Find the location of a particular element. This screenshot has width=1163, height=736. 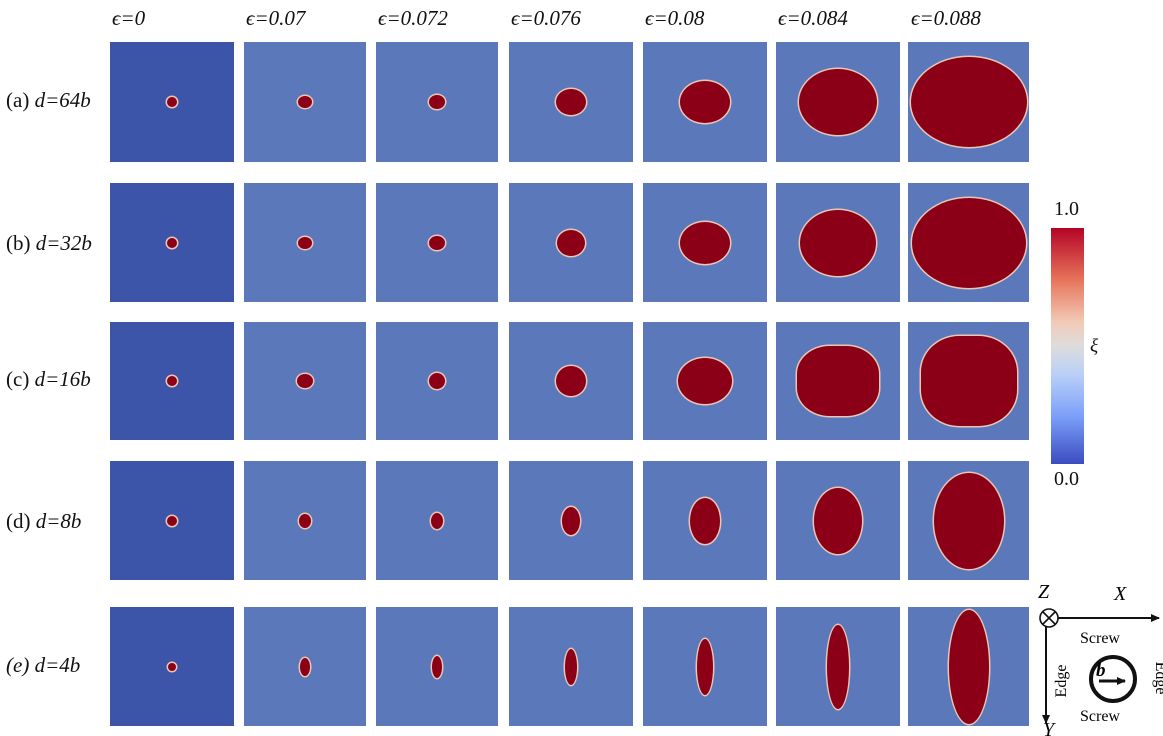

z-axis-label: Z is located at coordinates (1044, 592).